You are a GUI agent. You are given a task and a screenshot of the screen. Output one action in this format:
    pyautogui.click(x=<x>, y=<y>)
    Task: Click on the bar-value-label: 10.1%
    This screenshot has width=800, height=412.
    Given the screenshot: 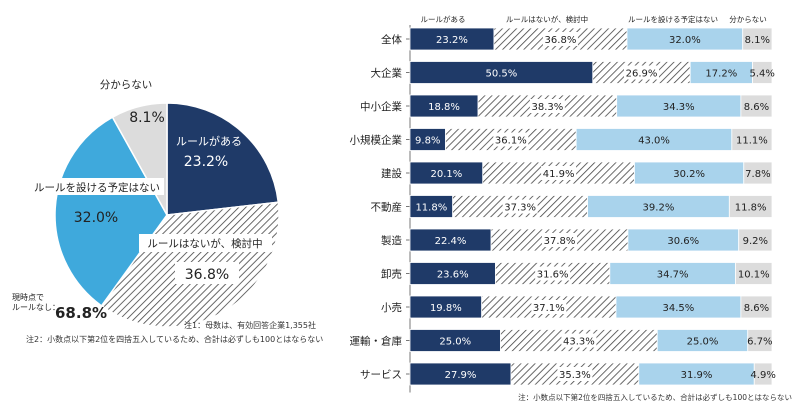 What is the action you would take?
    pyautogui.click(x=754, y=275)
    